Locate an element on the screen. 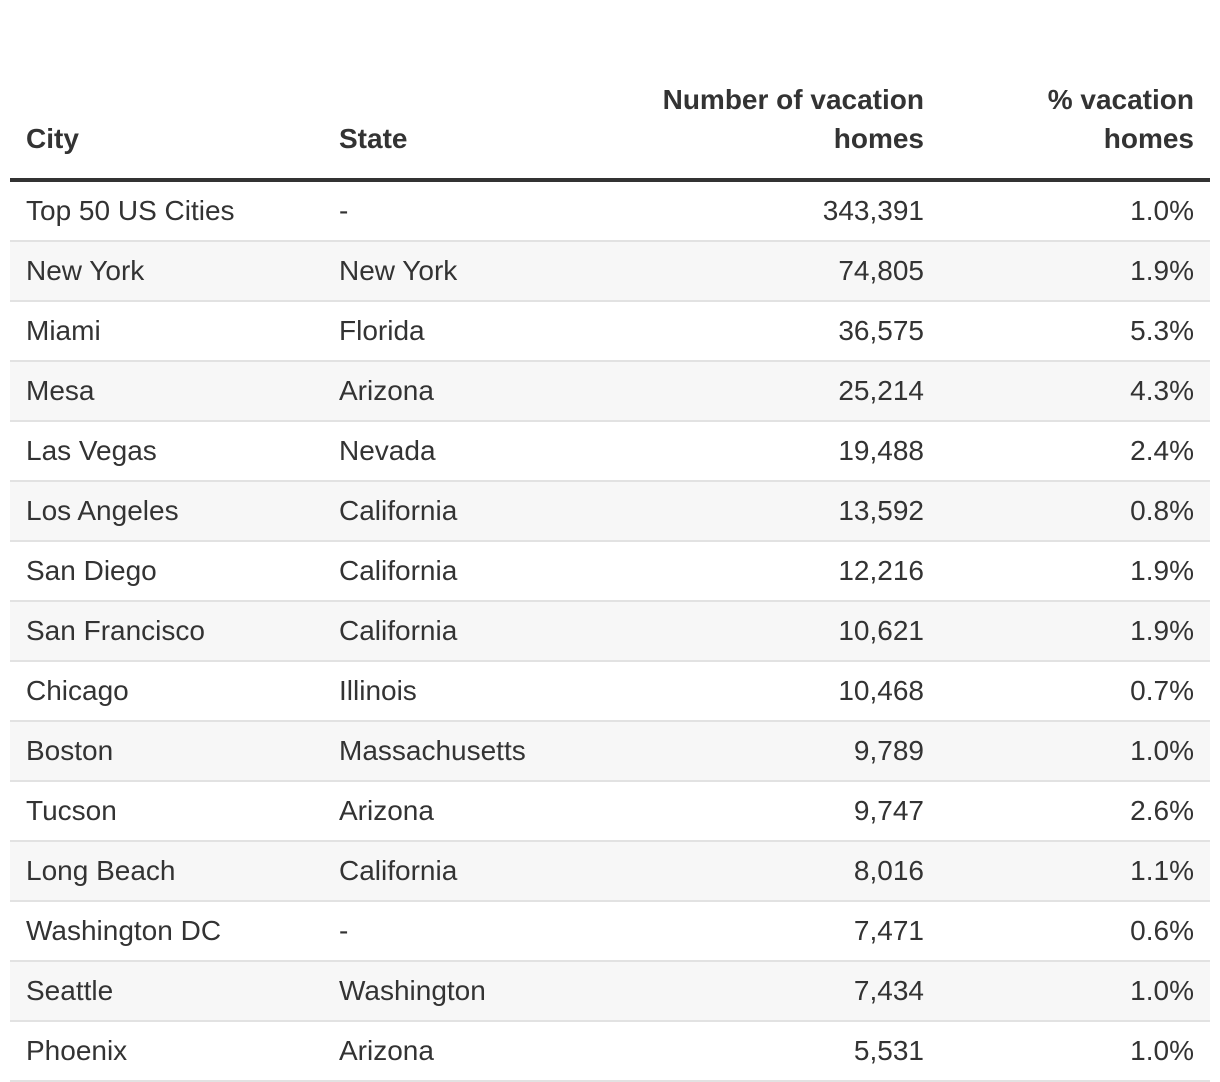 The height and width of the screenshot is (1082, 1220). cell-percent: 4.3% is located at coordinates (1075, 391).